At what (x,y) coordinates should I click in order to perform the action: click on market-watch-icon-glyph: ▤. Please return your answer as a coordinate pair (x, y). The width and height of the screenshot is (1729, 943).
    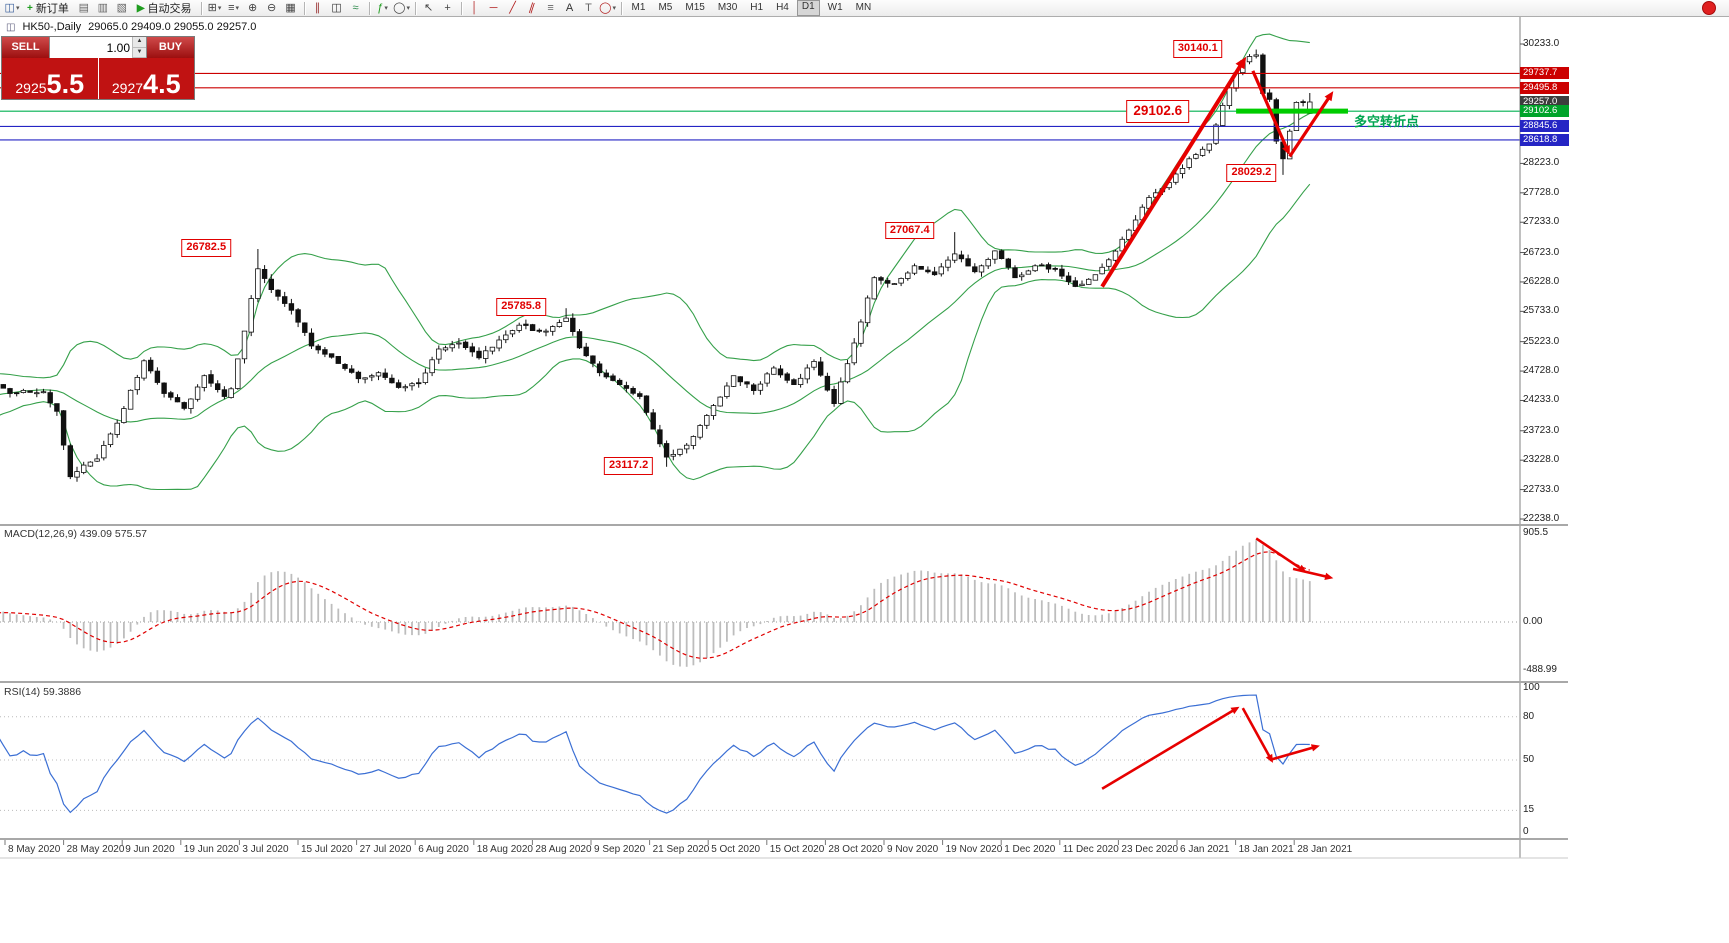
    Looking at the image, I should click on (84, 8).